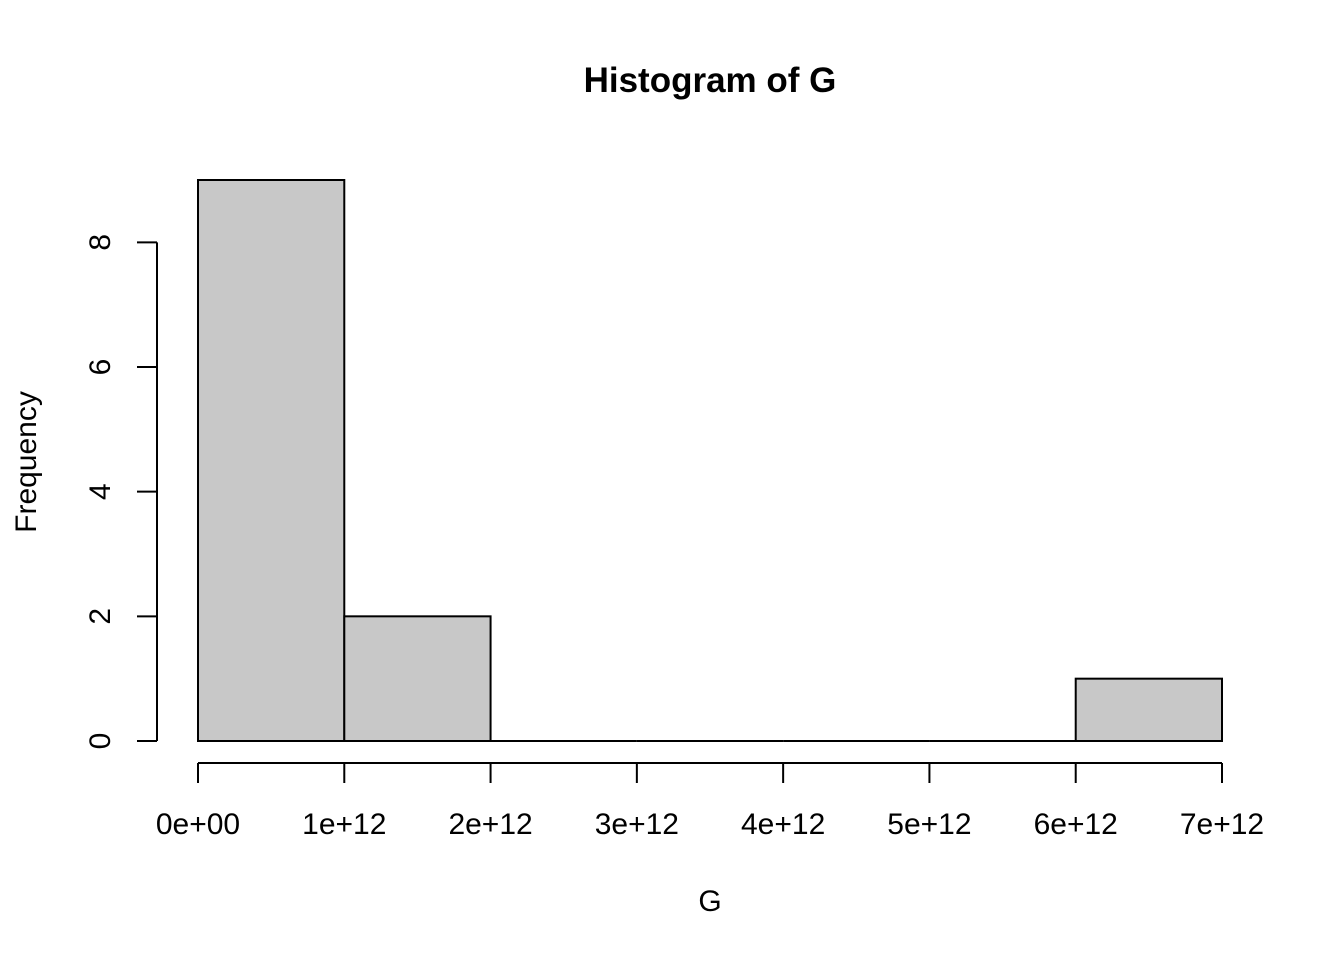 The image size is (1344, 960). Describe the element at coordinates (1222, 824) in the screenshot. I see `x-tick-label-7: 7e+12` at that location.